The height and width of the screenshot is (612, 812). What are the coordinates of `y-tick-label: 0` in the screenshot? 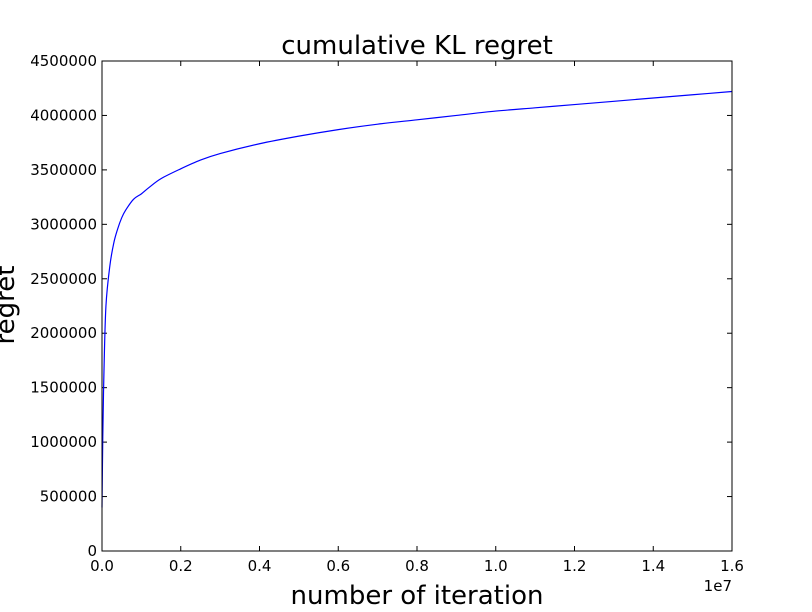 It's located at (92, 551).